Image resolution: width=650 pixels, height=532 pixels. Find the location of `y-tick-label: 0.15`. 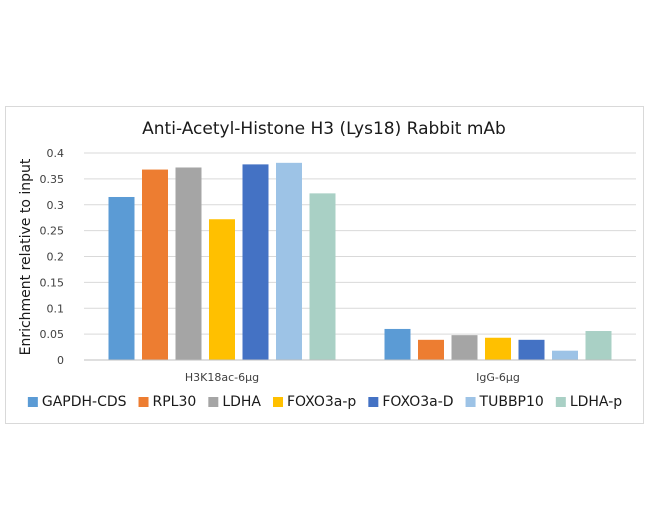

y-tick-label: 0.15 is located at coordinates (52, 282).